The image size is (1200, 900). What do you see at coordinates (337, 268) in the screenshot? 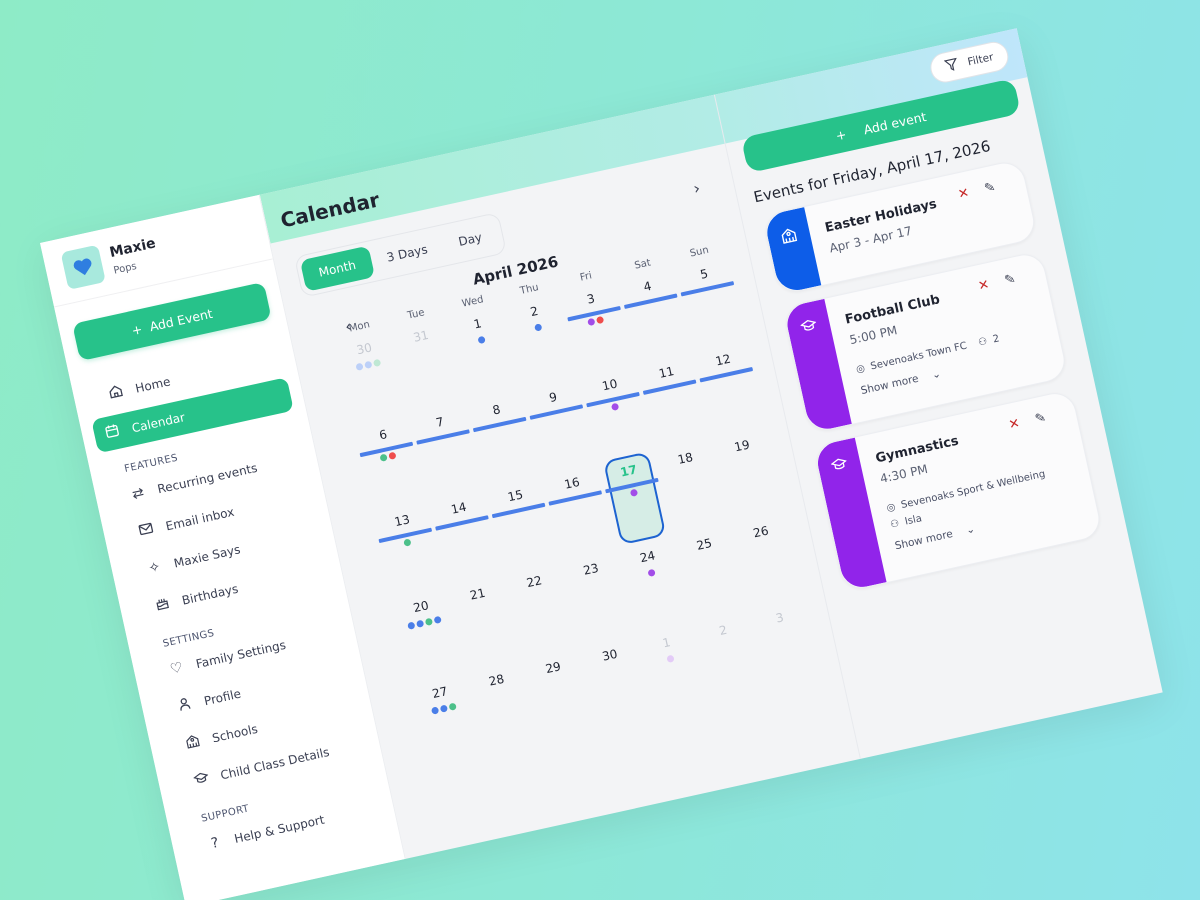
I see `tab-month: Month` at bounding box center [337, 268].